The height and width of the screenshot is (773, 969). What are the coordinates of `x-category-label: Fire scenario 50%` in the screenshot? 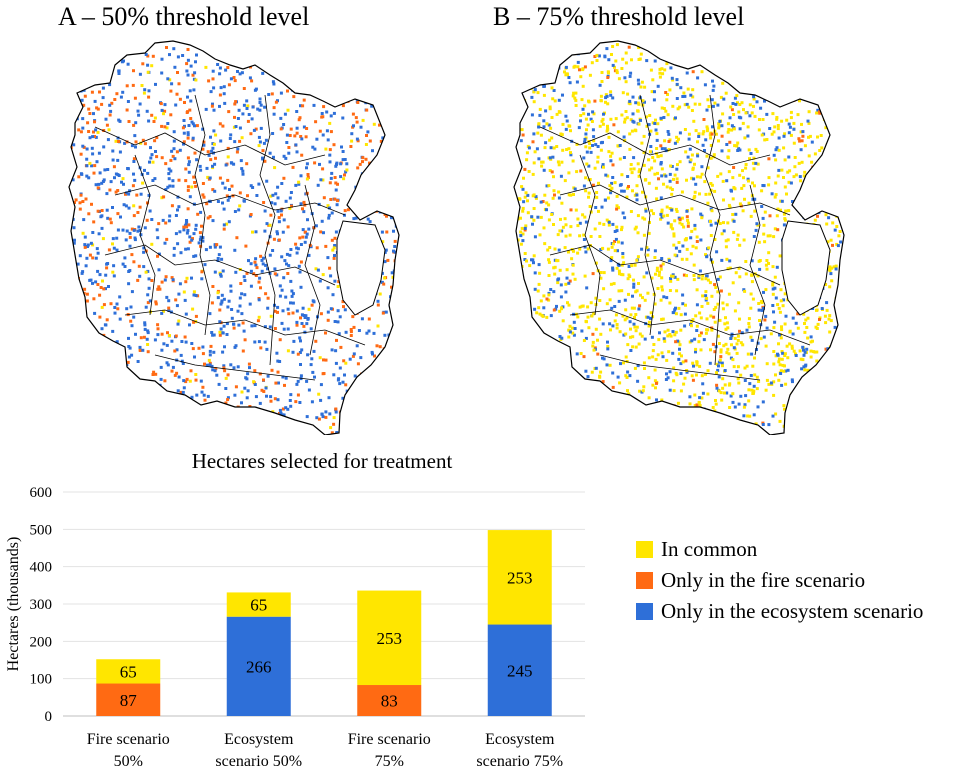 It's located at (128, 750).